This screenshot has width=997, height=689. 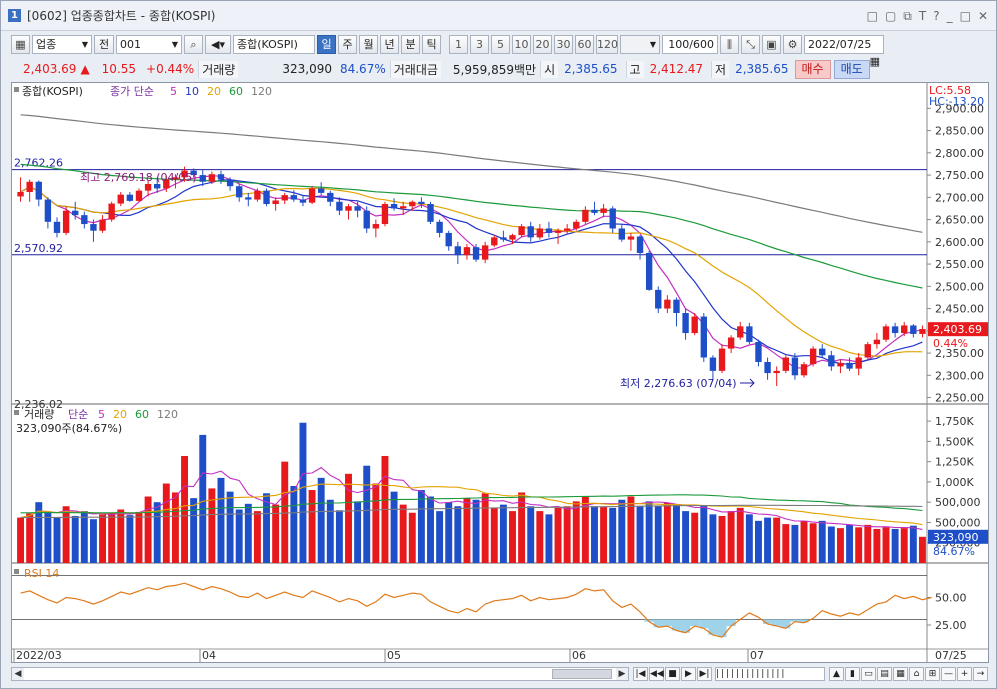 I want to click on market-select: 업종 ▼, so click(x=62, y=44).